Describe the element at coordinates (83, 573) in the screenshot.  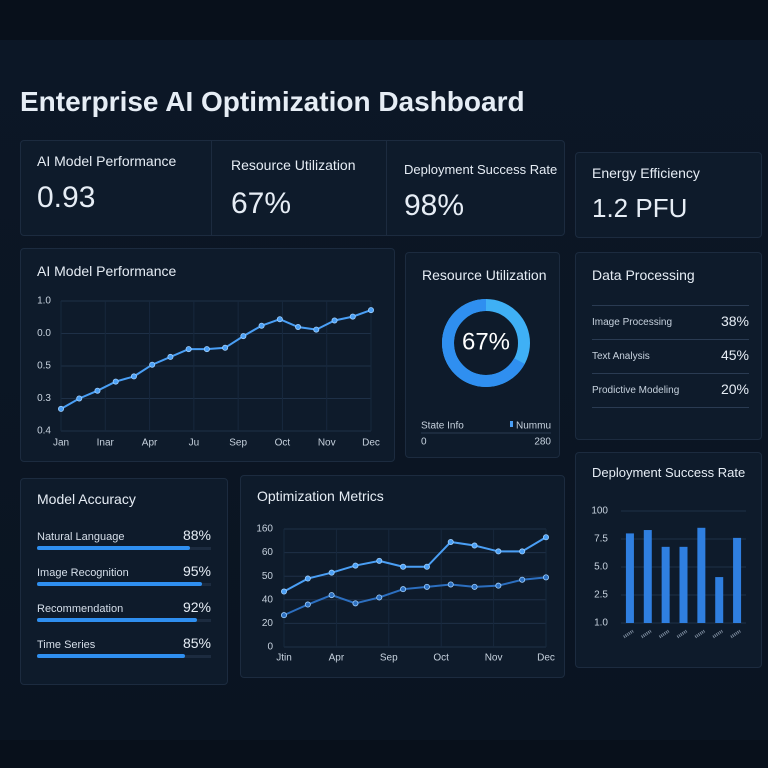
I see `row-label: Image Recognition` at that location.